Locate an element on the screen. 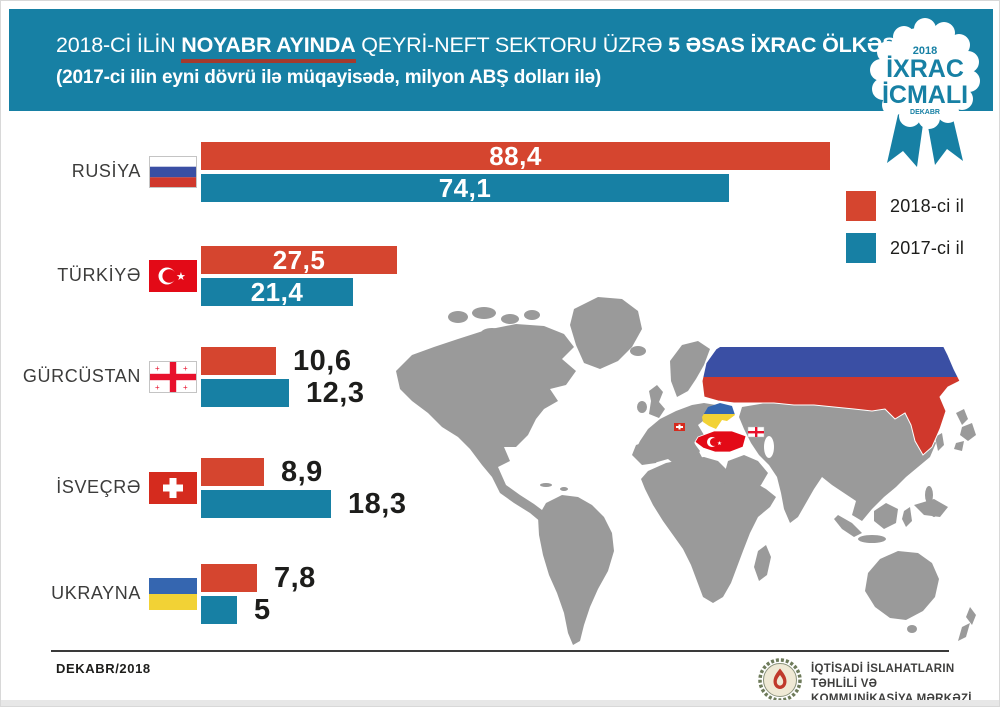 The image size is (1000, 707). legend-item-2018: 2018-ci il is located at coordinates (905, 206).